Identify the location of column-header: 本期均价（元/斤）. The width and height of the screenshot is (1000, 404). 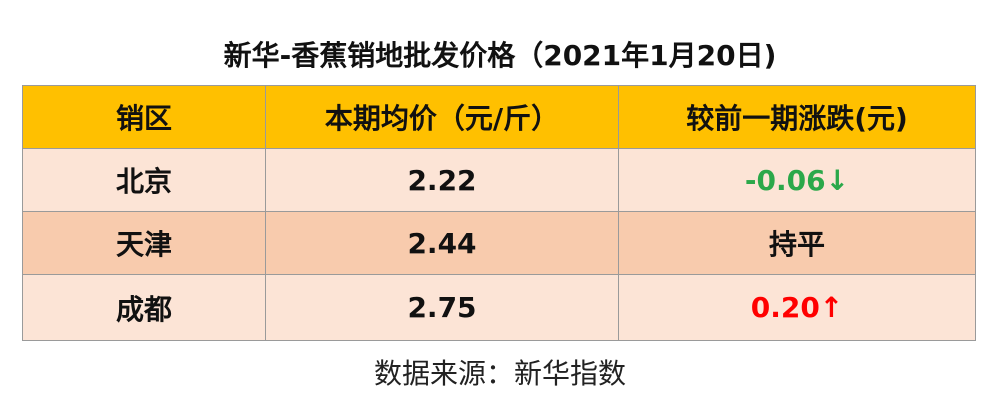
(442, 117).